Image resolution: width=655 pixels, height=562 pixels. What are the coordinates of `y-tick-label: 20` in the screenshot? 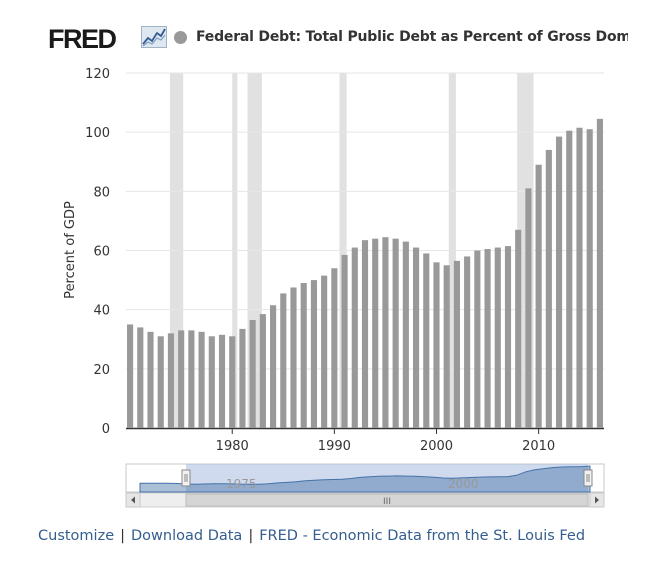 It's located at (101, 370).